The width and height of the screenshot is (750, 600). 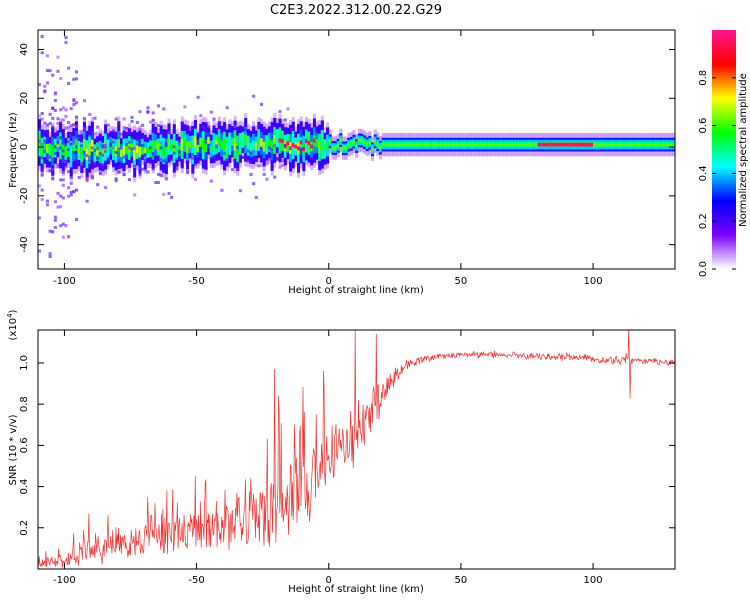 What do you see at coordinates (724, 149) in the screenshot?
I see `colorbar-gradient` at bounding box center [724, 149].